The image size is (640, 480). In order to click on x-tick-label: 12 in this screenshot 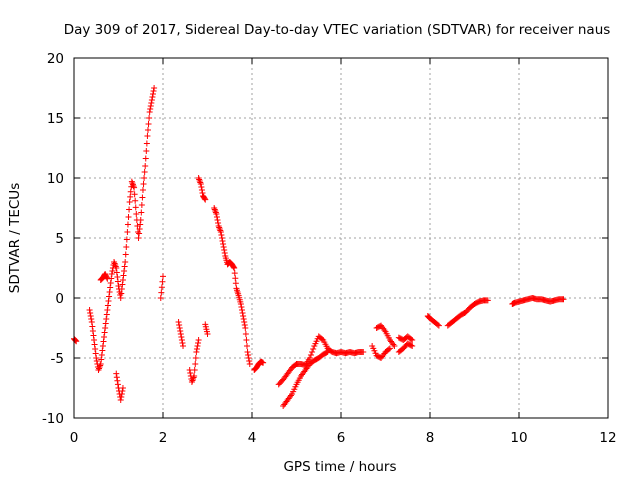, I will do `click(607, 438)`.